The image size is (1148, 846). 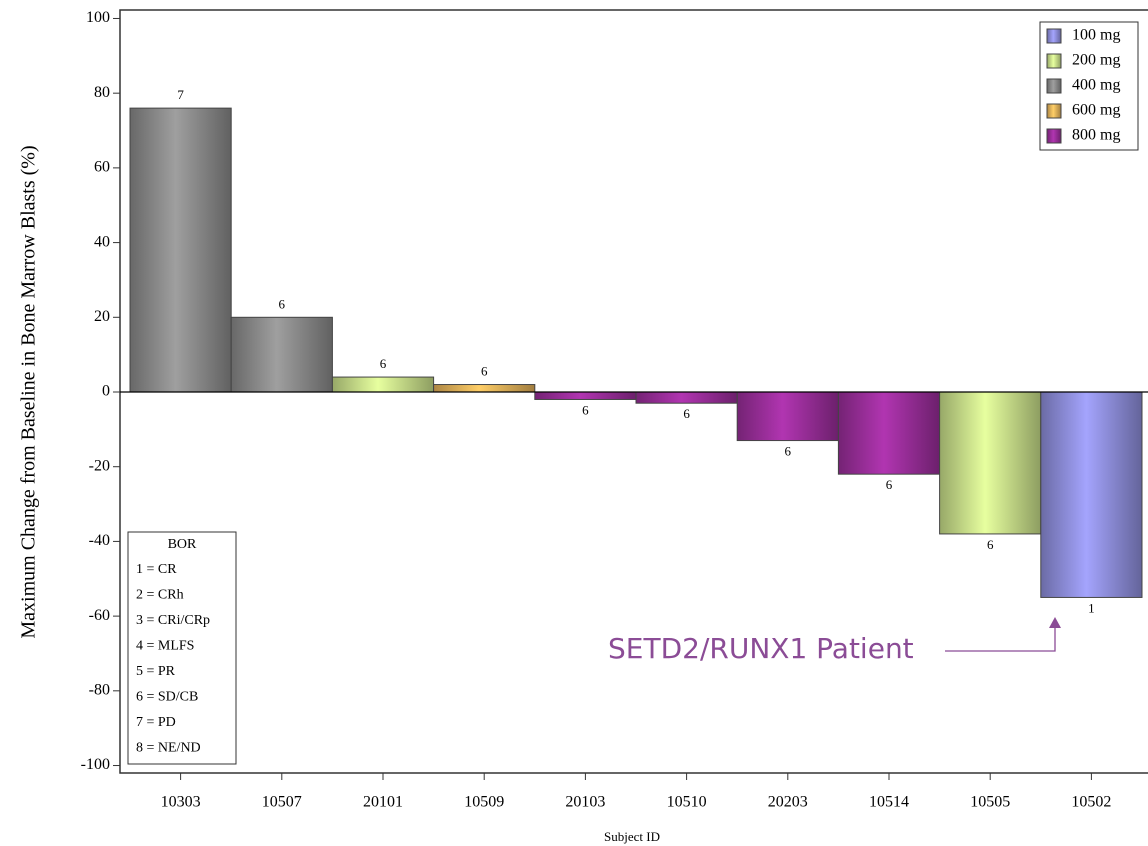 I want to click on x-tick-label: 10509, so click(x=484, y=802).